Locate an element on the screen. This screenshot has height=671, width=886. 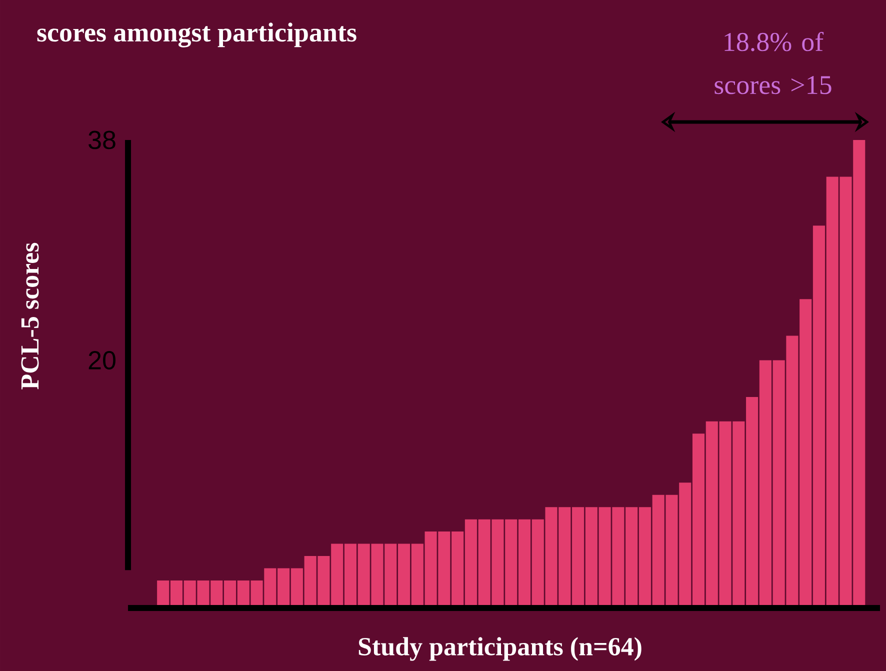
chart-title: scores amongst participants is located at coordinates (196, 35).